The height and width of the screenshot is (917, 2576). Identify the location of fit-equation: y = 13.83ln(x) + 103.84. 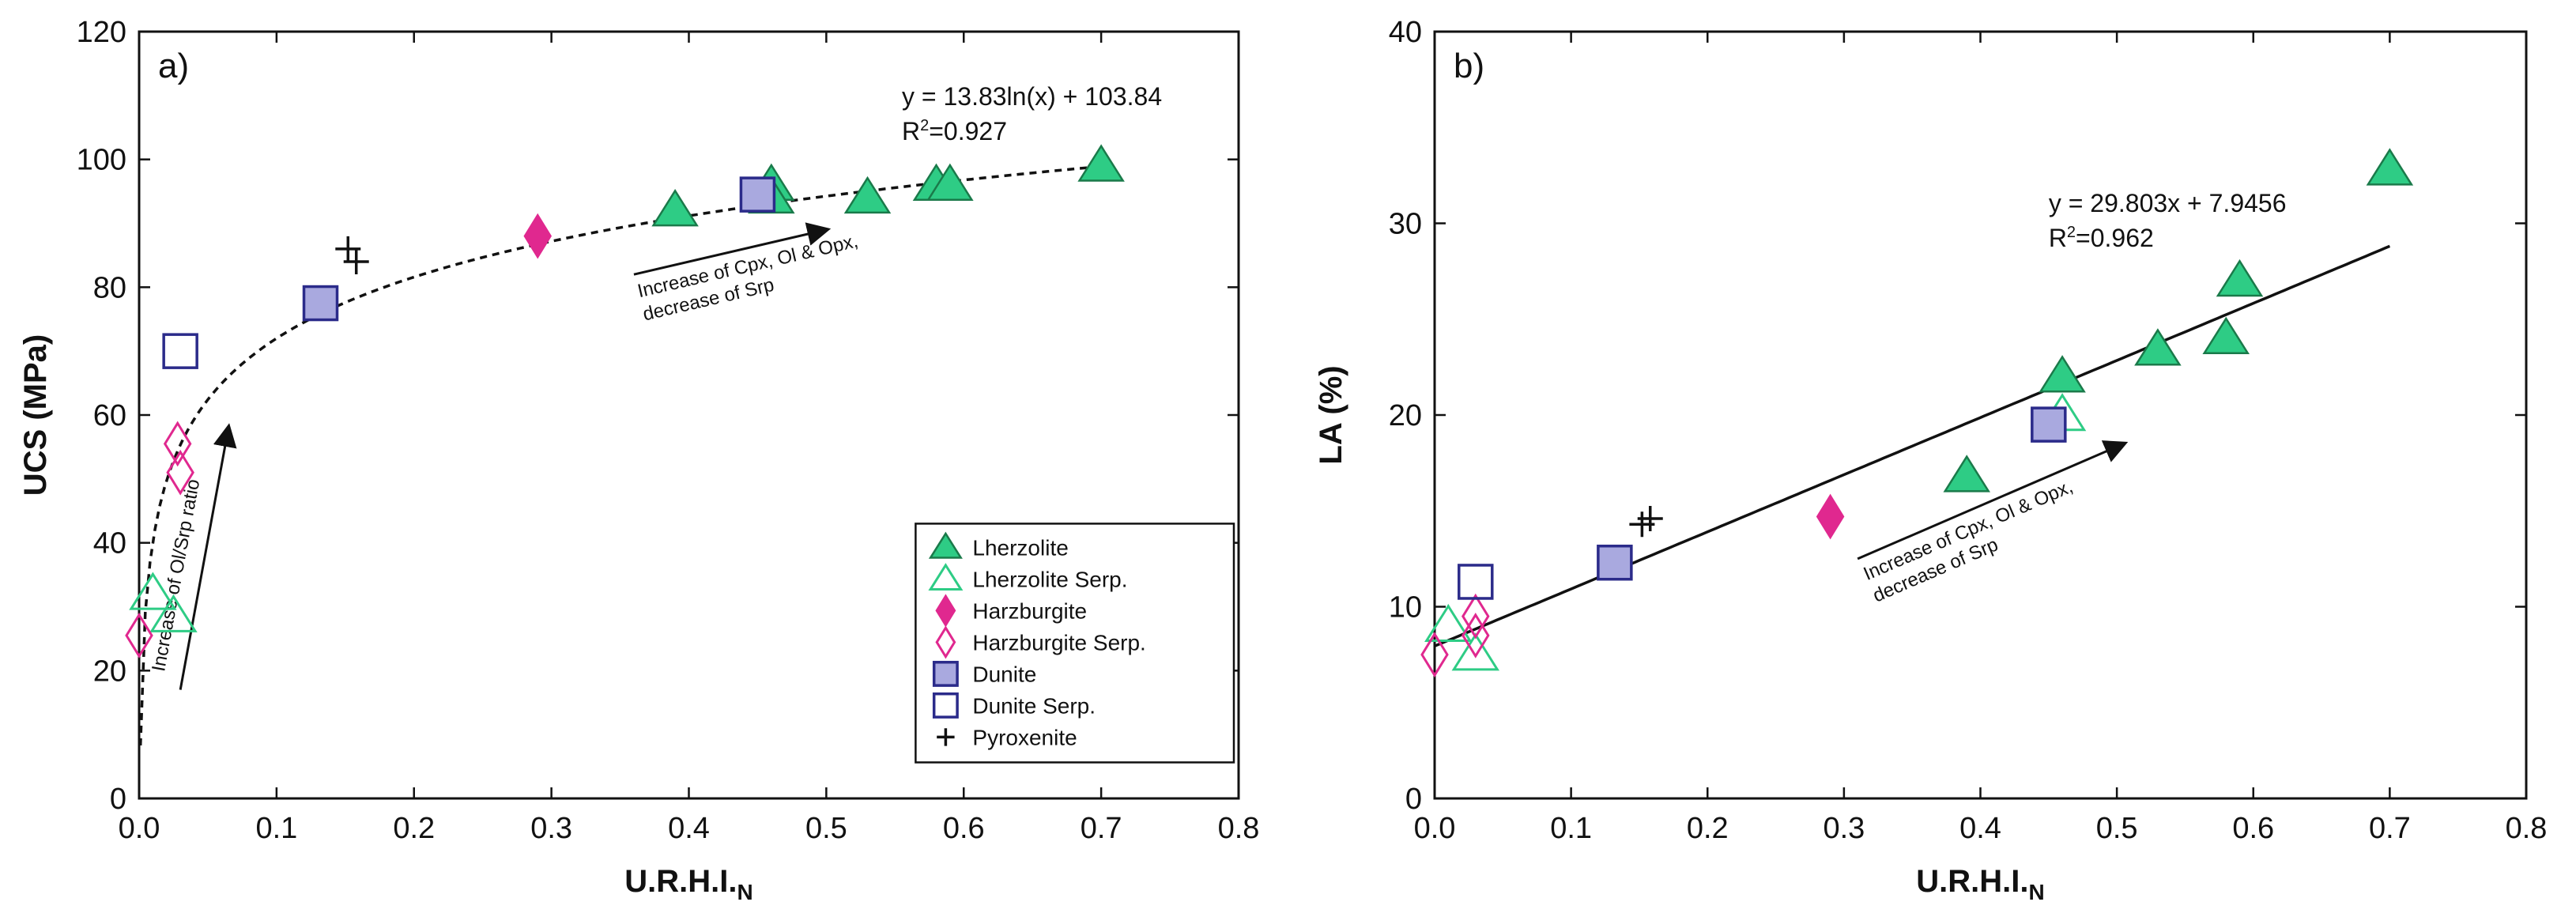
(1032, 96).